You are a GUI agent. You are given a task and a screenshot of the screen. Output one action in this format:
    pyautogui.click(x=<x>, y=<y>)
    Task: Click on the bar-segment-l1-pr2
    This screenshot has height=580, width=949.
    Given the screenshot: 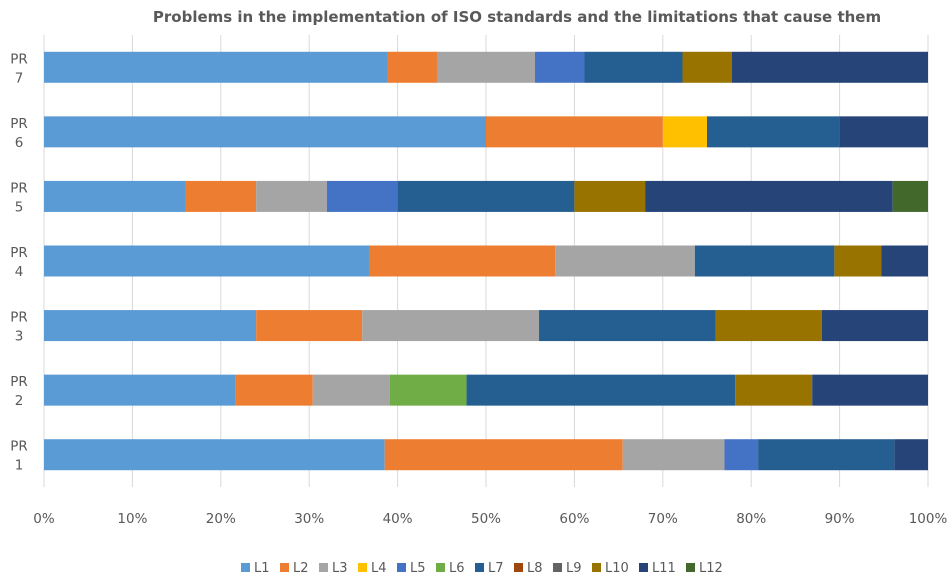 What is the action you would take?
    pyautogui.click(x=140, y=390)
    